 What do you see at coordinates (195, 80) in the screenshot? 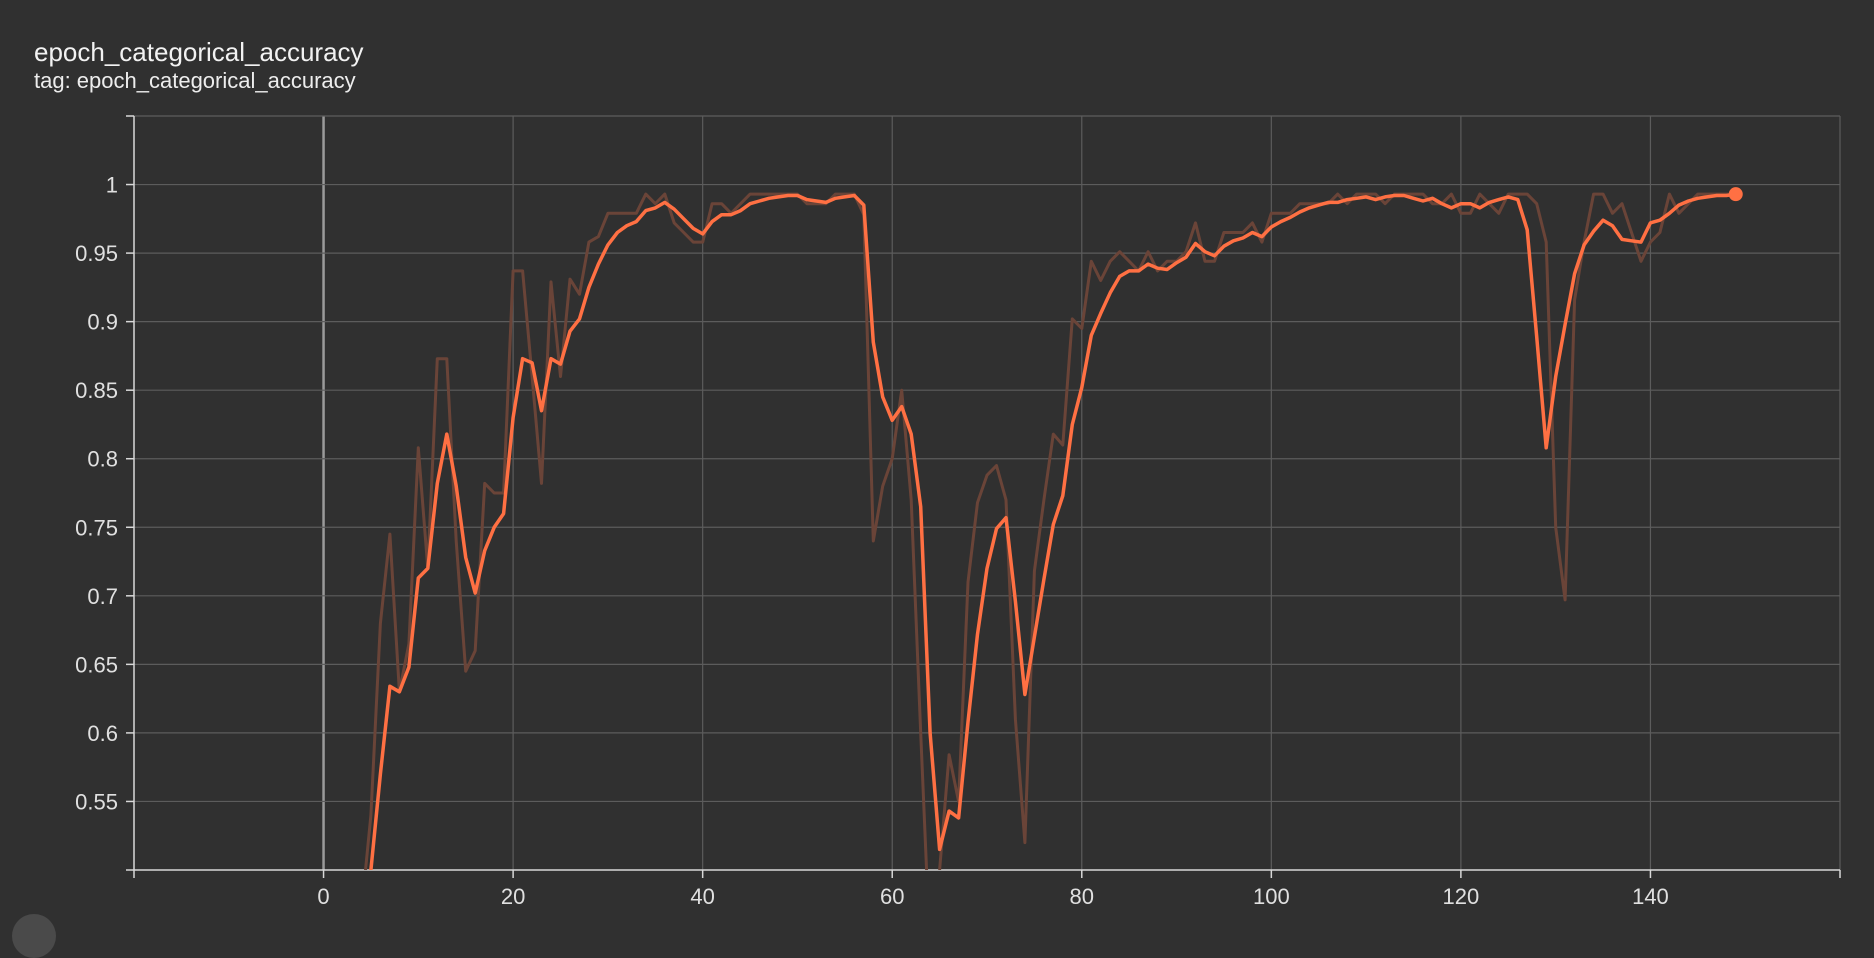
I see `chart-tag: tag: epoch_categorical_accuracy` at bounding box center [195, 80].